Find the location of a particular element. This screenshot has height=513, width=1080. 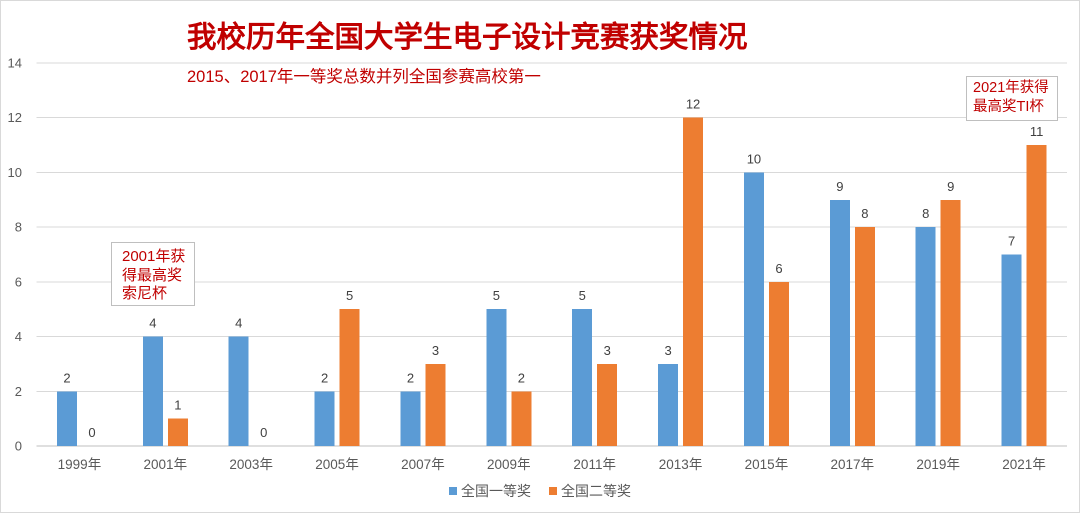

series-2-data-label: 6 is located at coordinates (778, 268).